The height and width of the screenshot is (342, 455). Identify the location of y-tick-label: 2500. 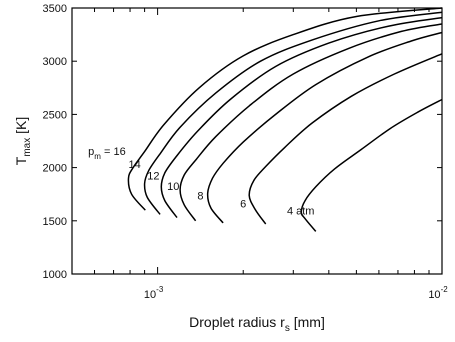
(55, 115).